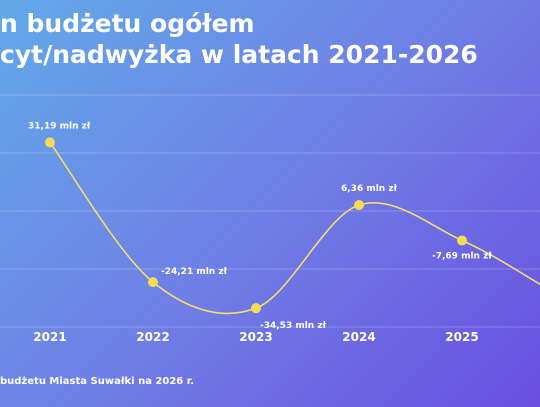 This screenshot has width=540, height=407. Describe the element at coordinates (293, 326) in the screenshot. I see `data-label-2023: -34,53 mln zł` at that location.